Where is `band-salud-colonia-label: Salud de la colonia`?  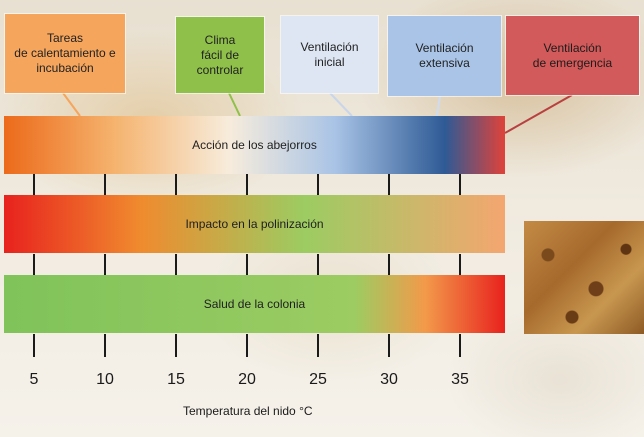 band-salud-colonia-label: Salud de la colonia is located at coordinates (254, 304).